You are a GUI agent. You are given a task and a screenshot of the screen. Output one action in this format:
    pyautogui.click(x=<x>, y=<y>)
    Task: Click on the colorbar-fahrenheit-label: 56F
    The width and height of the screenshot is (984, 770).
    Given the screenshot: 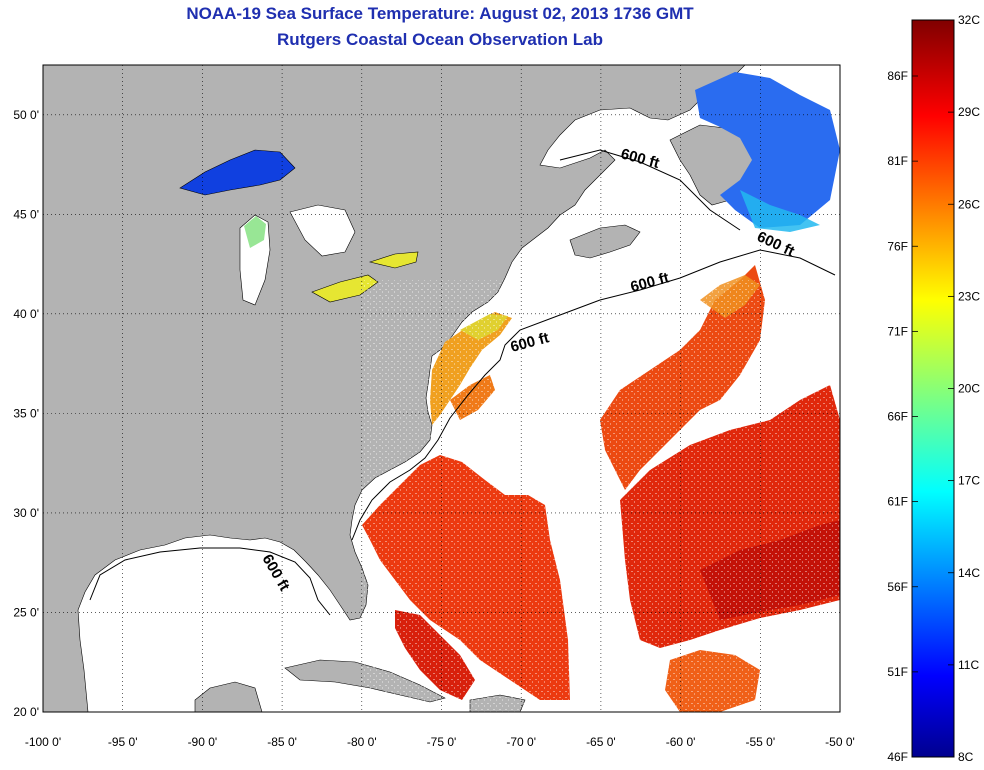 What is the action you would take?
    pyautogui.click(x=897, y=587)
    